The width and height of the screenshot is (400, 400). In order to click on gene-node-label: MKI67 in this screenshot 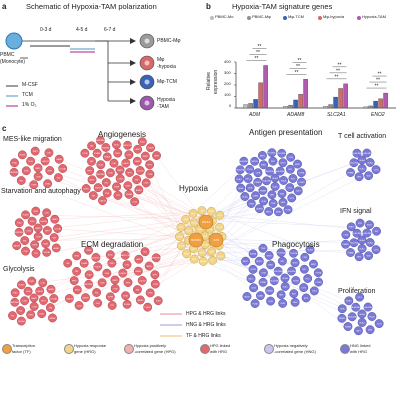, I will do `click(313, 265)`.